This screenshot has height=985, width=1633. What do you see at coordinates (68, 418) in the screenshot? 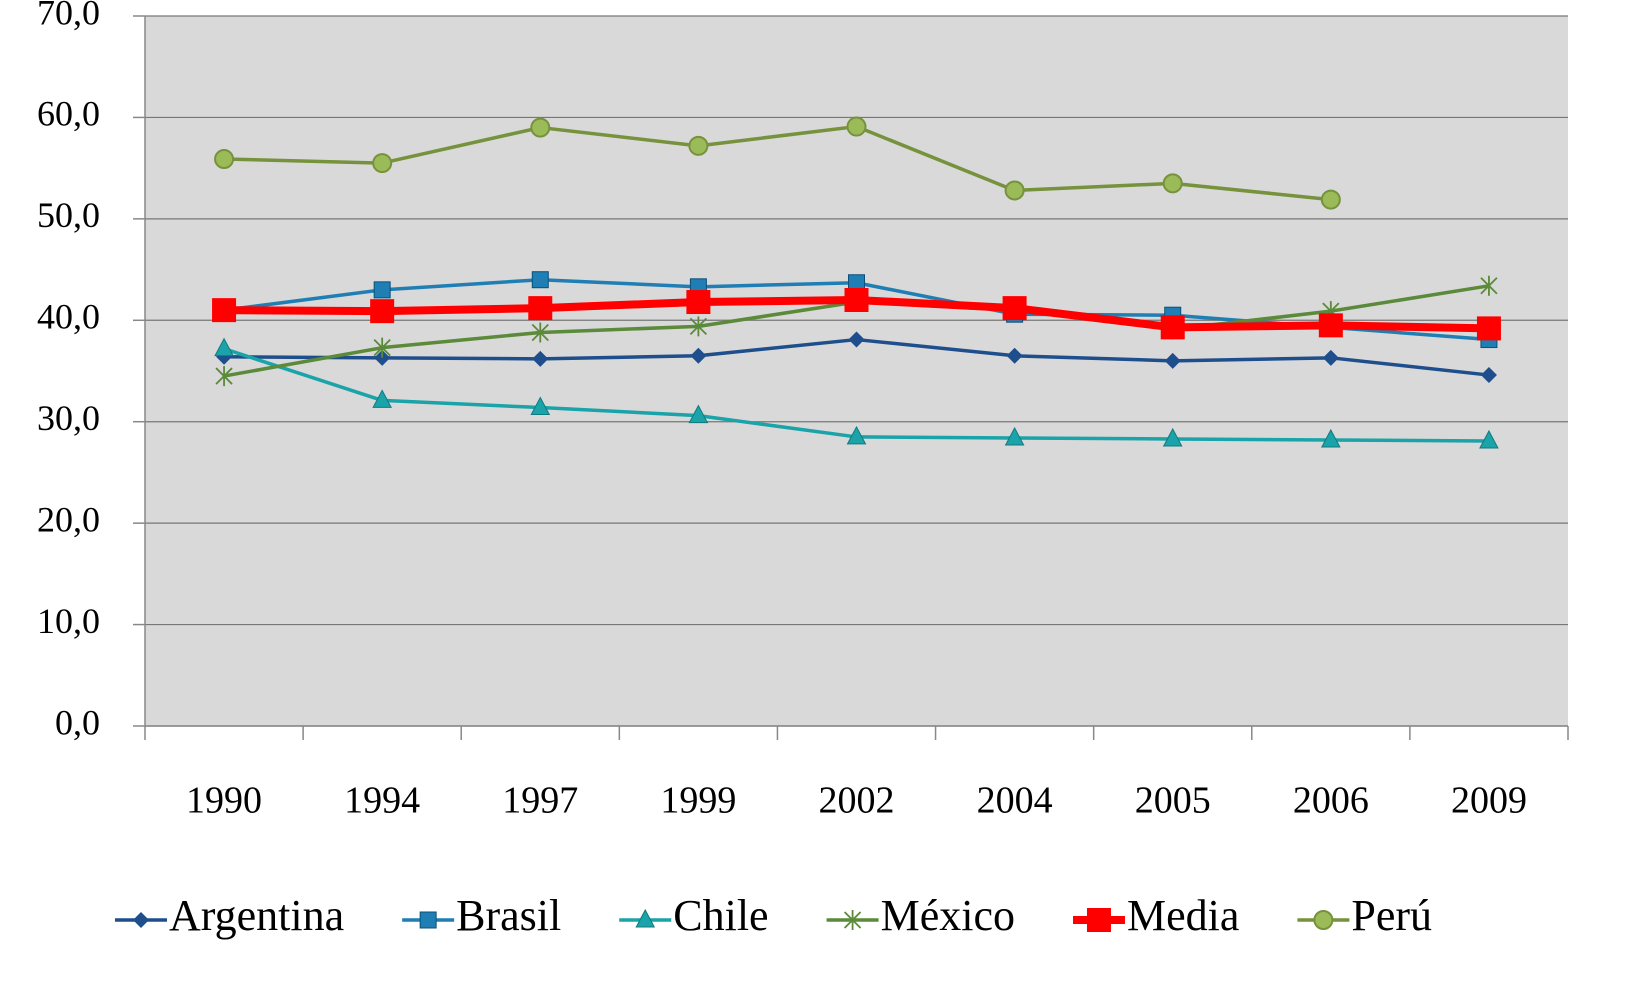
I see `y-tick-label: 30,0` at bounding box center [68, 418].